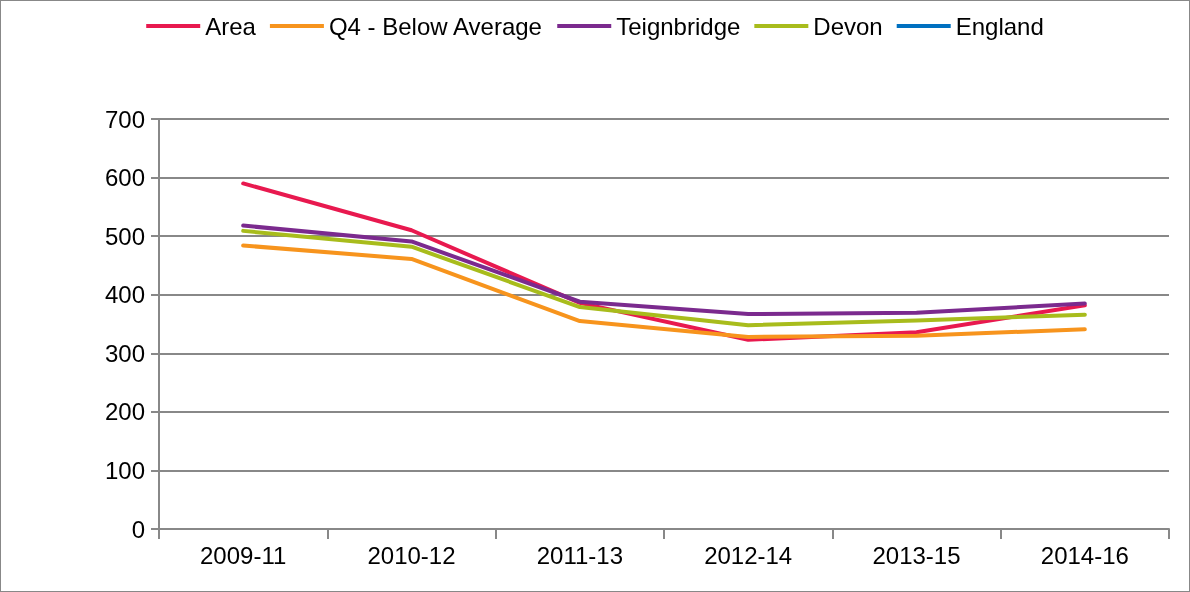  I want to click on legend-label: England, so click(999, 26).